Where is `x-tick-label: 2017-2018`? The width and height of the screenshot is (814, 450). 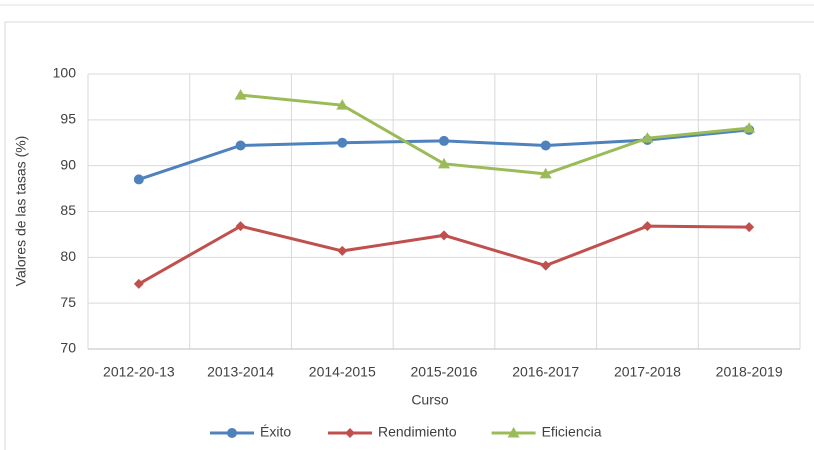 x-tick-label: 2017-2018 is located at coordinates (647, 372).